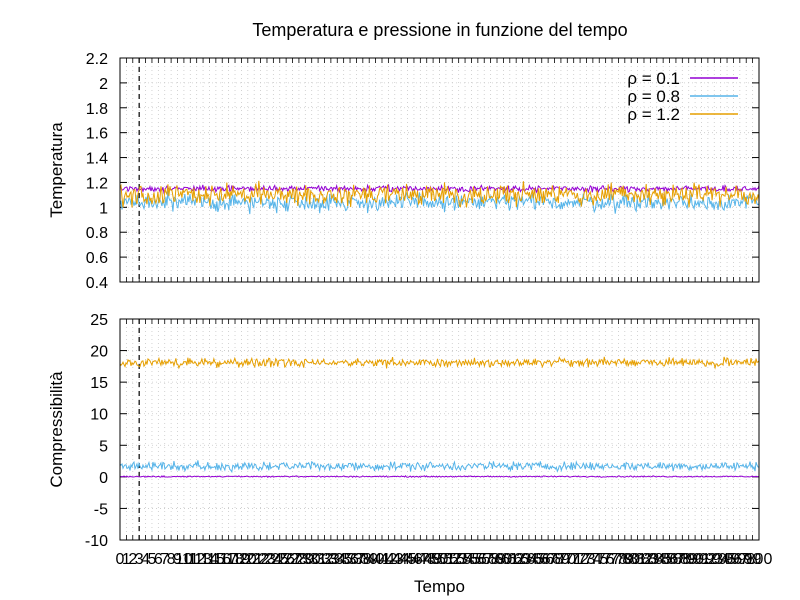 Image resolution: width=800 pixels, height=600 pixels. Describe the element at coordinates (151, 559) in the screenshot. I see `x-tick-label: 5` at that location.